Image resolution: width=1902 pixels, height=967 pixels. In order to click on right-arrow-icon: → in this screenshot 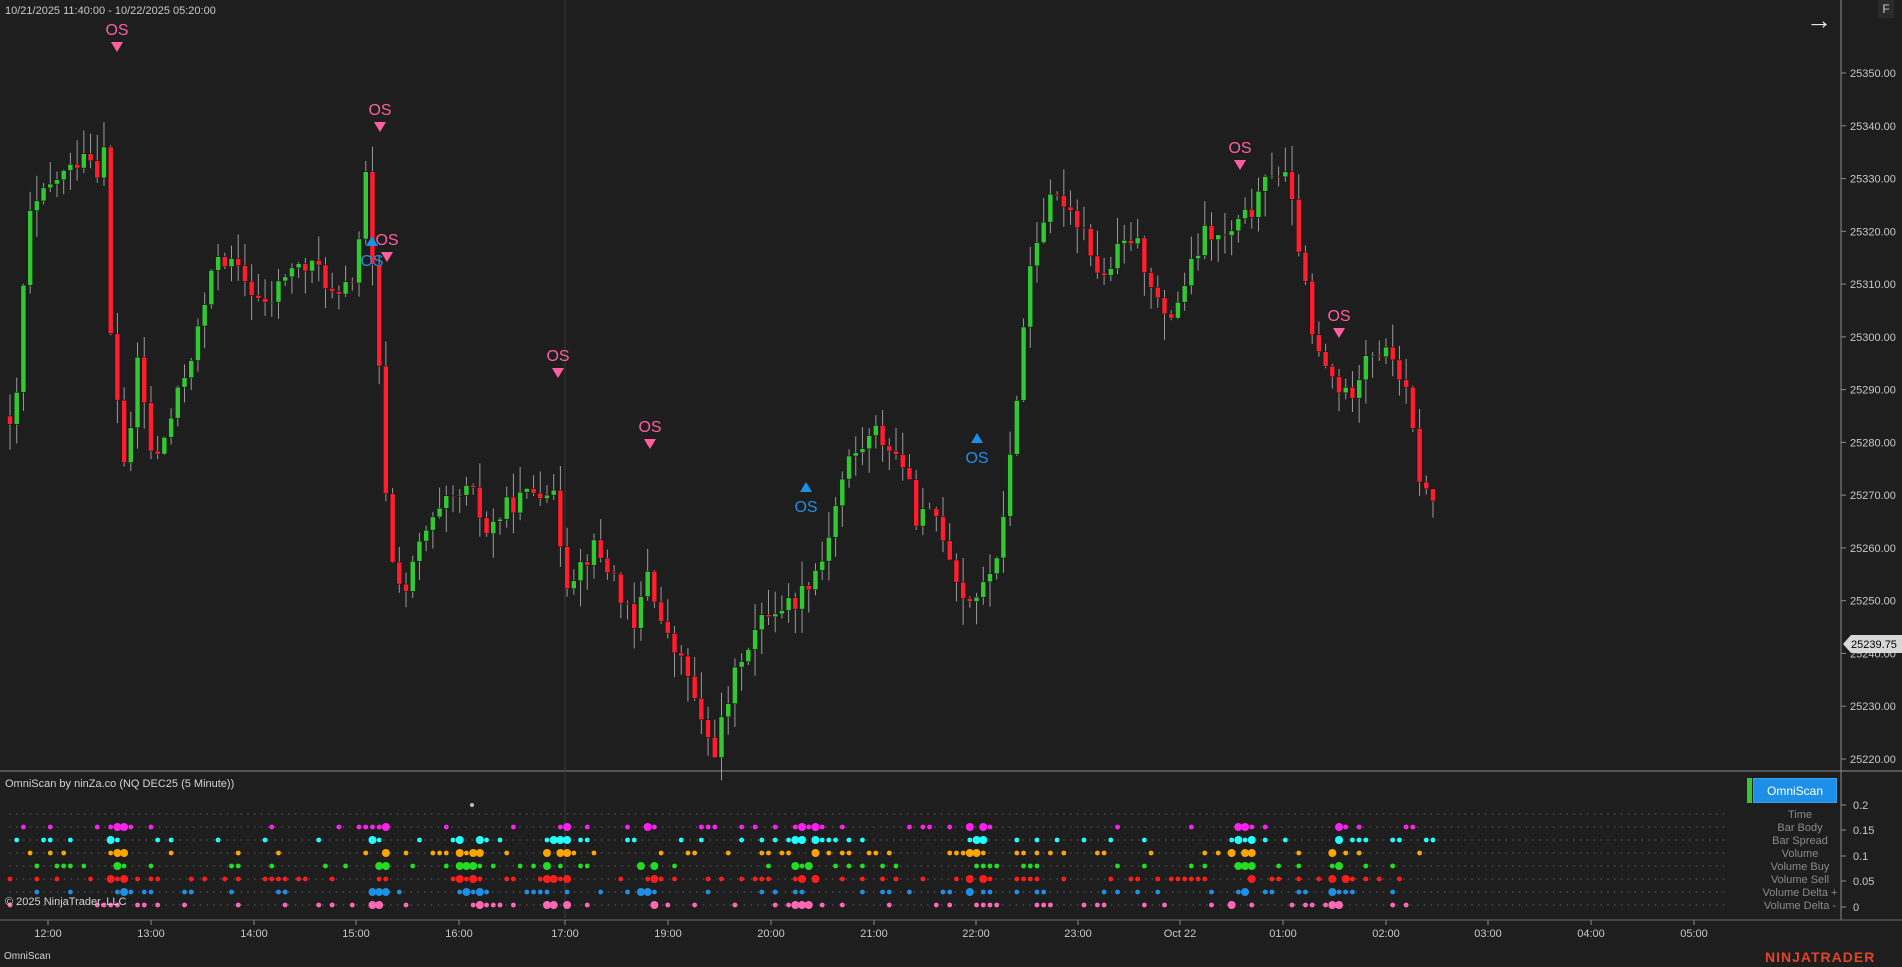, I will do `click(1819, 20)`.